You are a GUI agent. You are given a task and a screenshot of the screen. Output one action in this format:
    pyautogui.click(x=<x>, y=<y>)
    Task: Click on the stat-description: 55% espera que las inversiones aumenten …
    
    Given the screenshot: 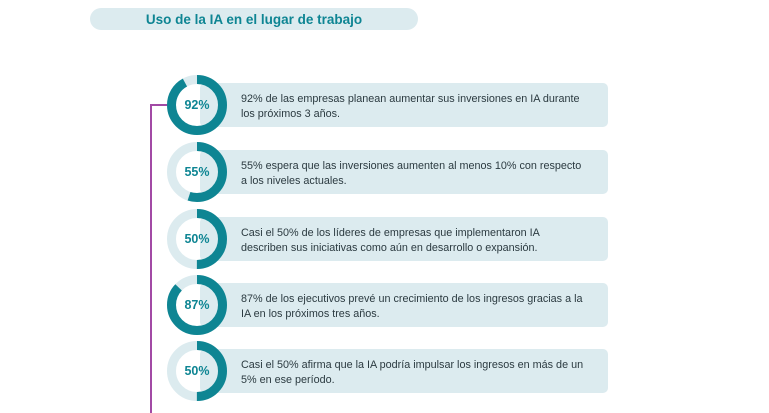 What is the action you would take?
    pyautogui.click(x=411, y=173)
    